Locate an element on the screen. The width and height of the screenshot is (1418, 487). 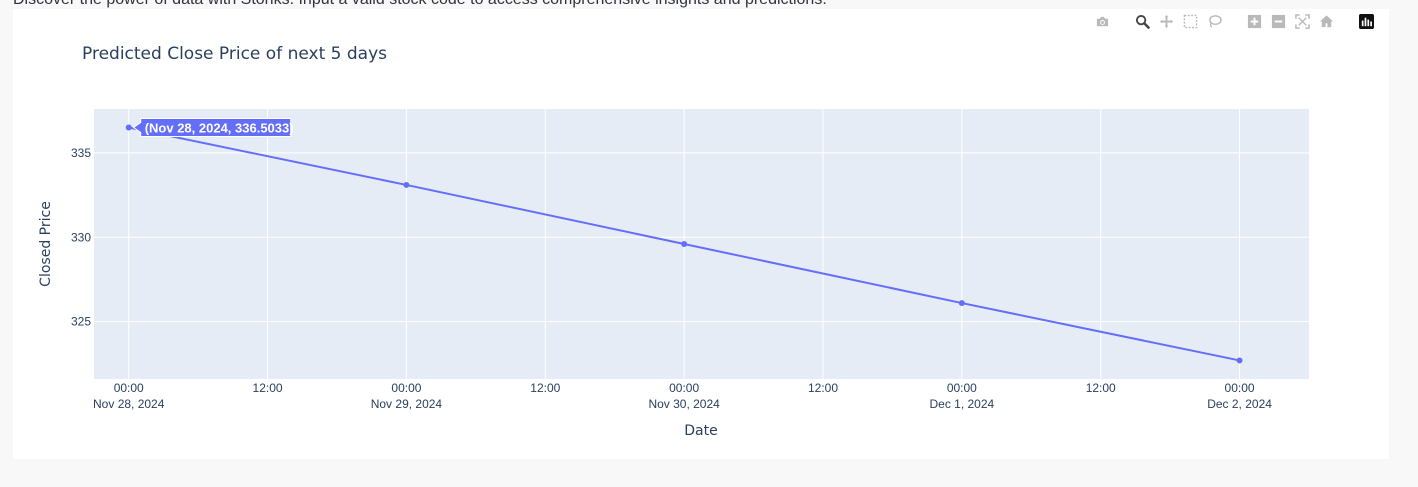
x-tick-date-label: Nov 29, 2024 is located at coordinates (407, 404).